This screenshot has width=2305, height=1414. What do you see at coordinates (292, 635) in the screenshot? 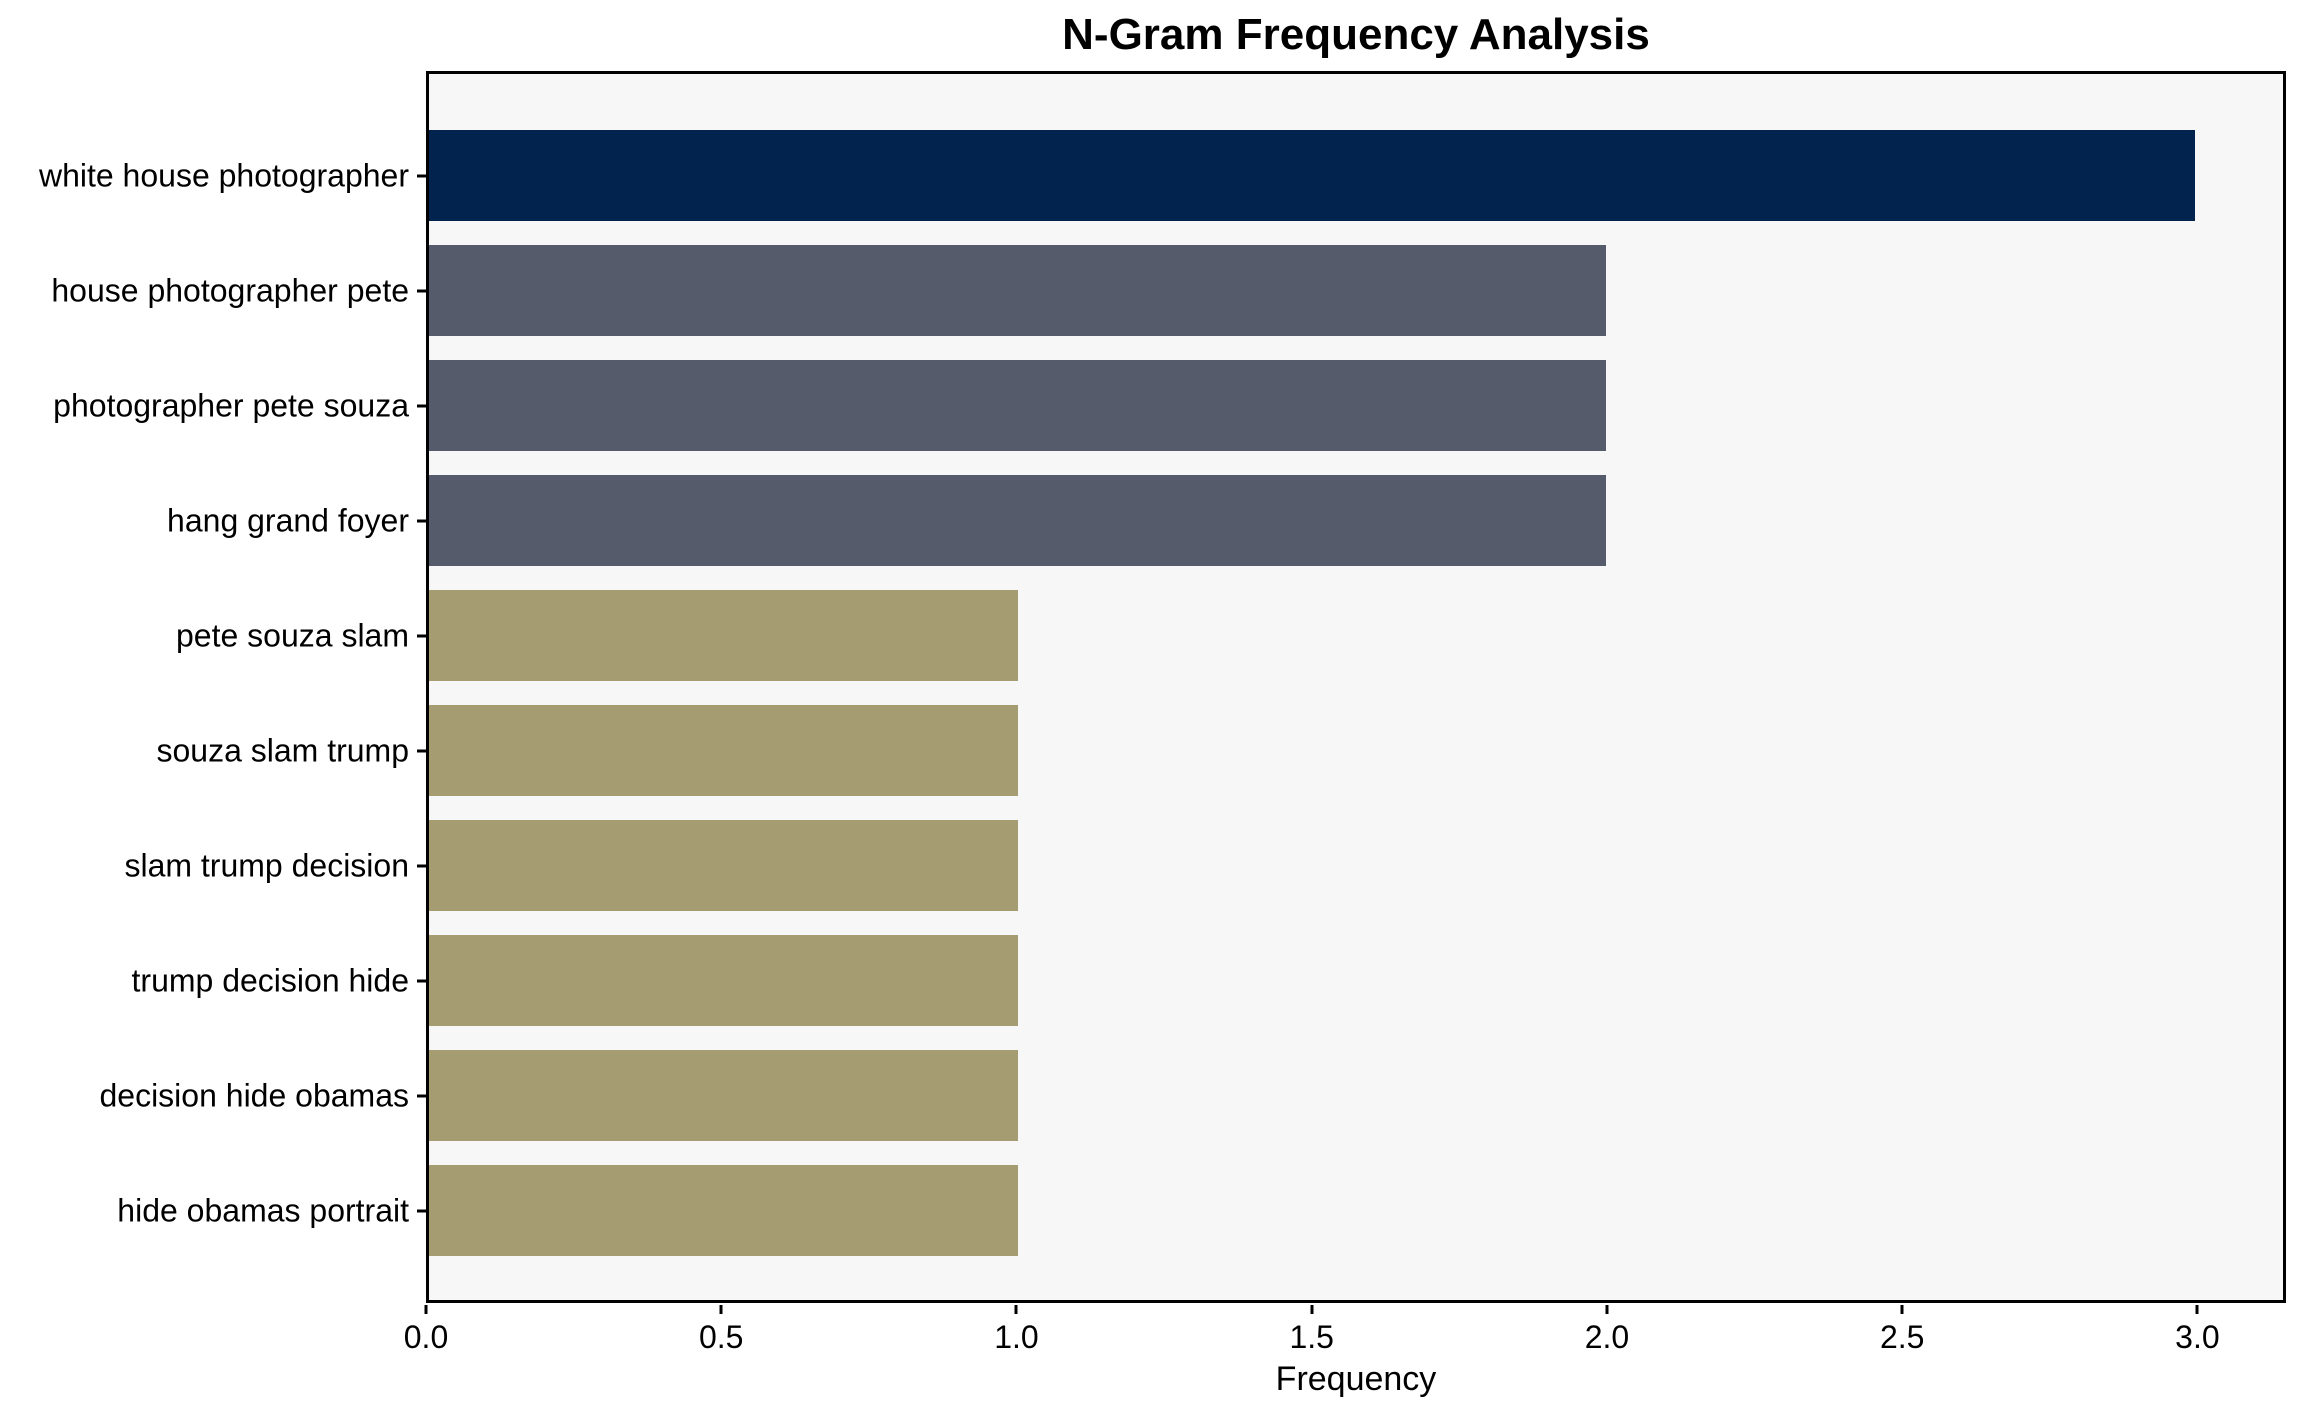
I see `y-tick-label: pete souza slam` at bounding box center [292, 635].